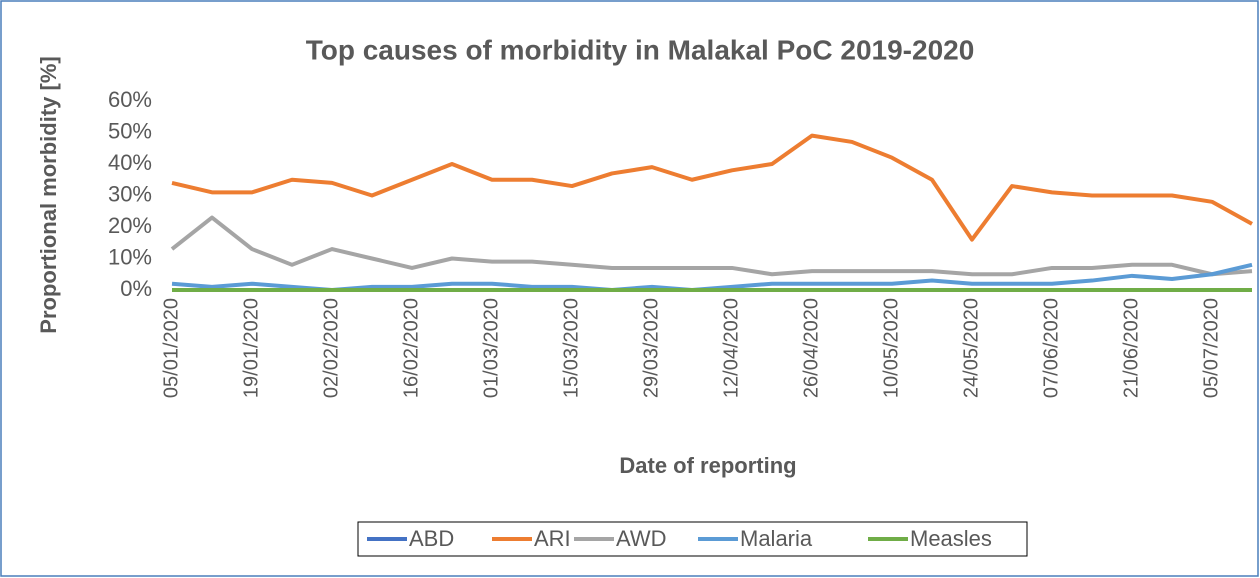 This screenshot has width=1260, height=578. Describe the element at coordinates (491, 348) in the screenshot. I see `x-tick-label: 01/03/2020` at that location.